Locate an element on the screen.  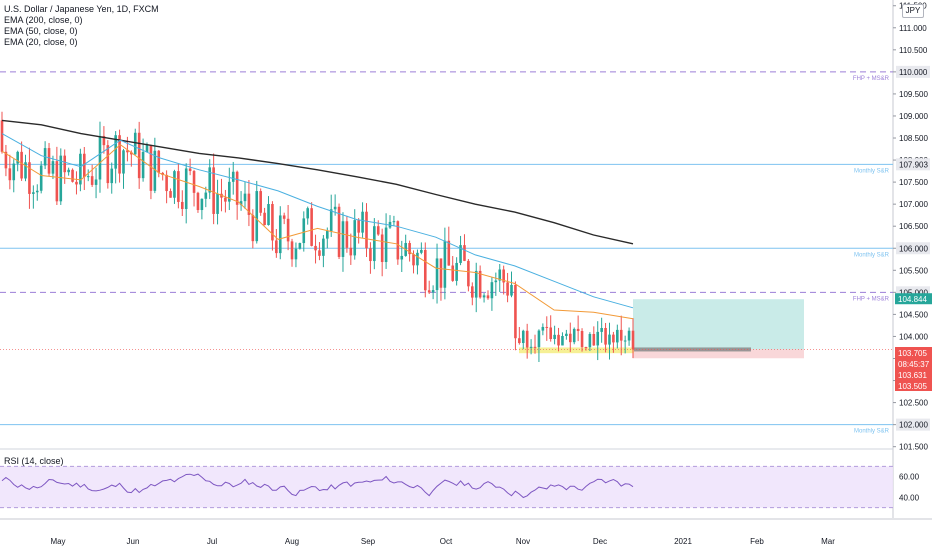
currency-badge: JPY is located at coordinates (913, 11).